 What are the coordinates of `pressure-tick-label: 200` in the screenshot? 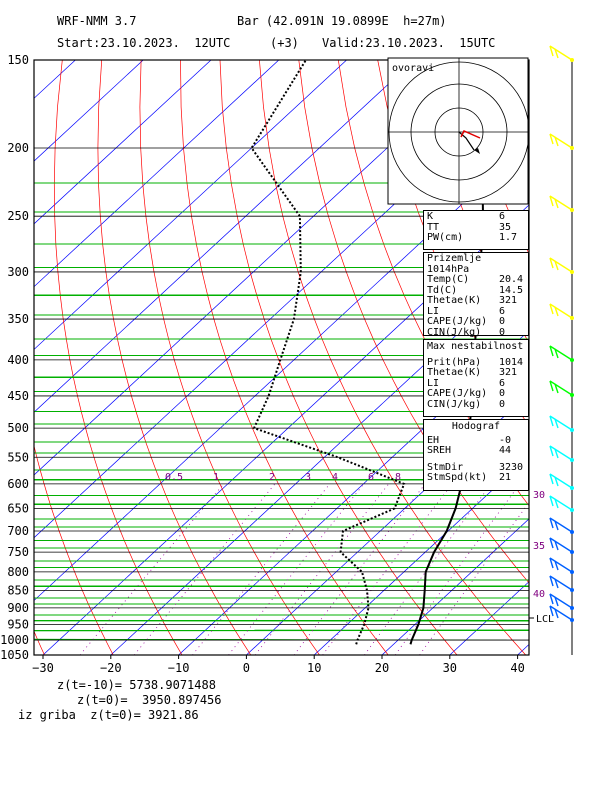 It's located at (18, 148).